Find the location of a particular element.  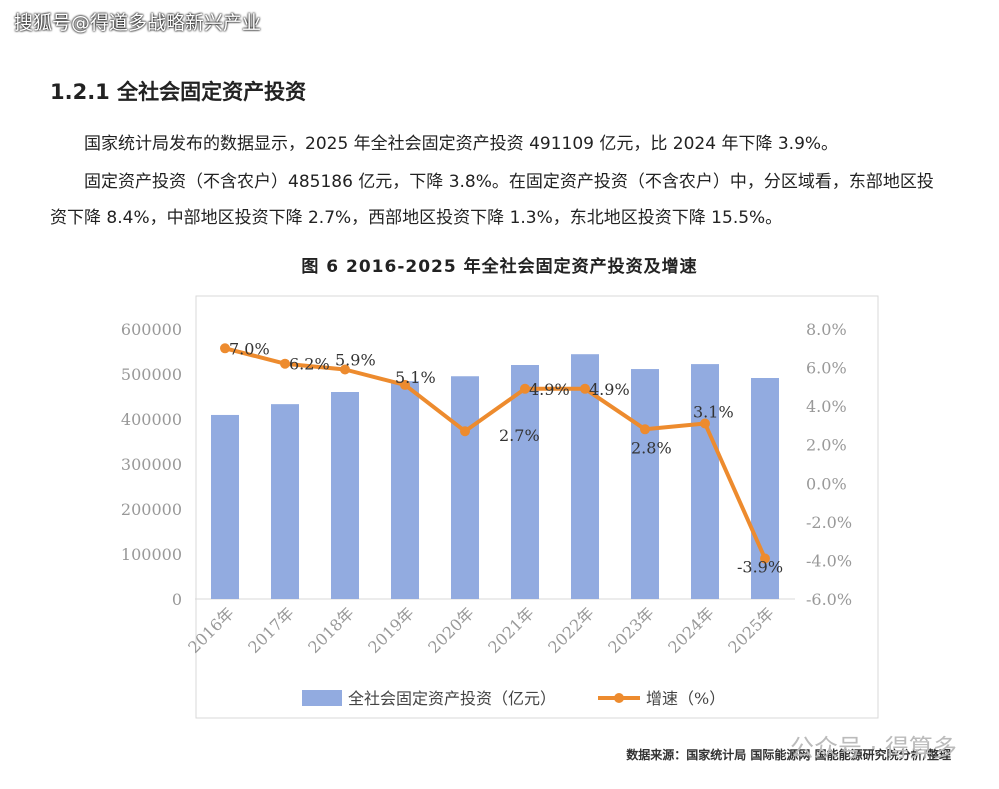

y2-tick-label: 4.0% is located at coordinates (826, 406).